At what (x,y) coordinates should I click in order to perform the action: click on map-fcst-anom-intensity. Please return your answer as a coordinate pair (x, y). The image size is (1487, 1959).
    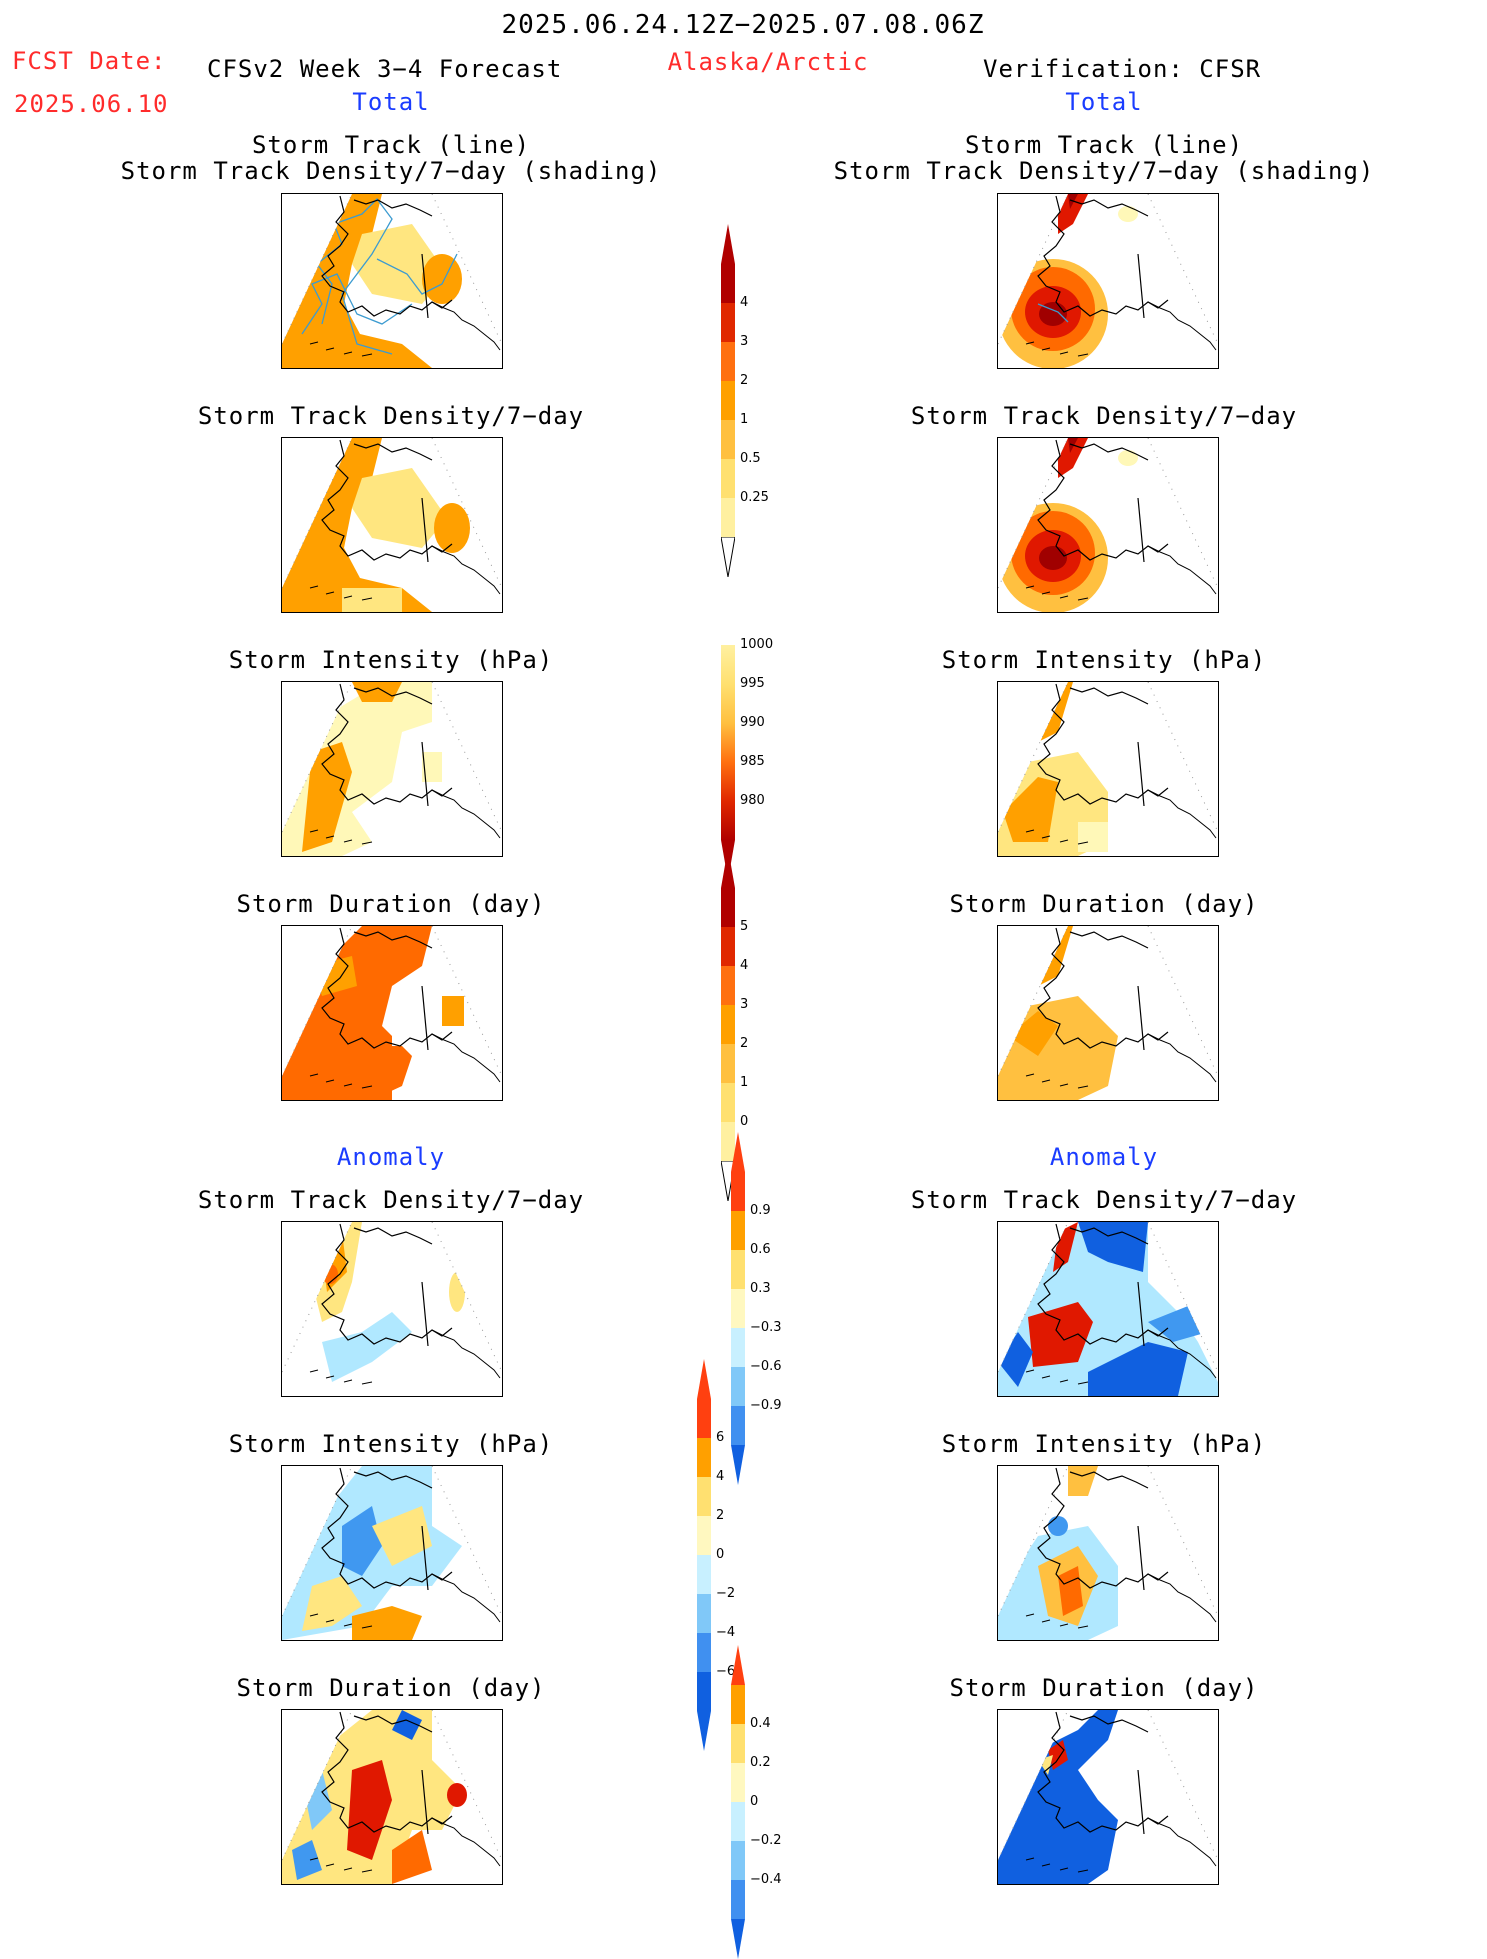
    Looking at the image, I should click on (392, 1553).